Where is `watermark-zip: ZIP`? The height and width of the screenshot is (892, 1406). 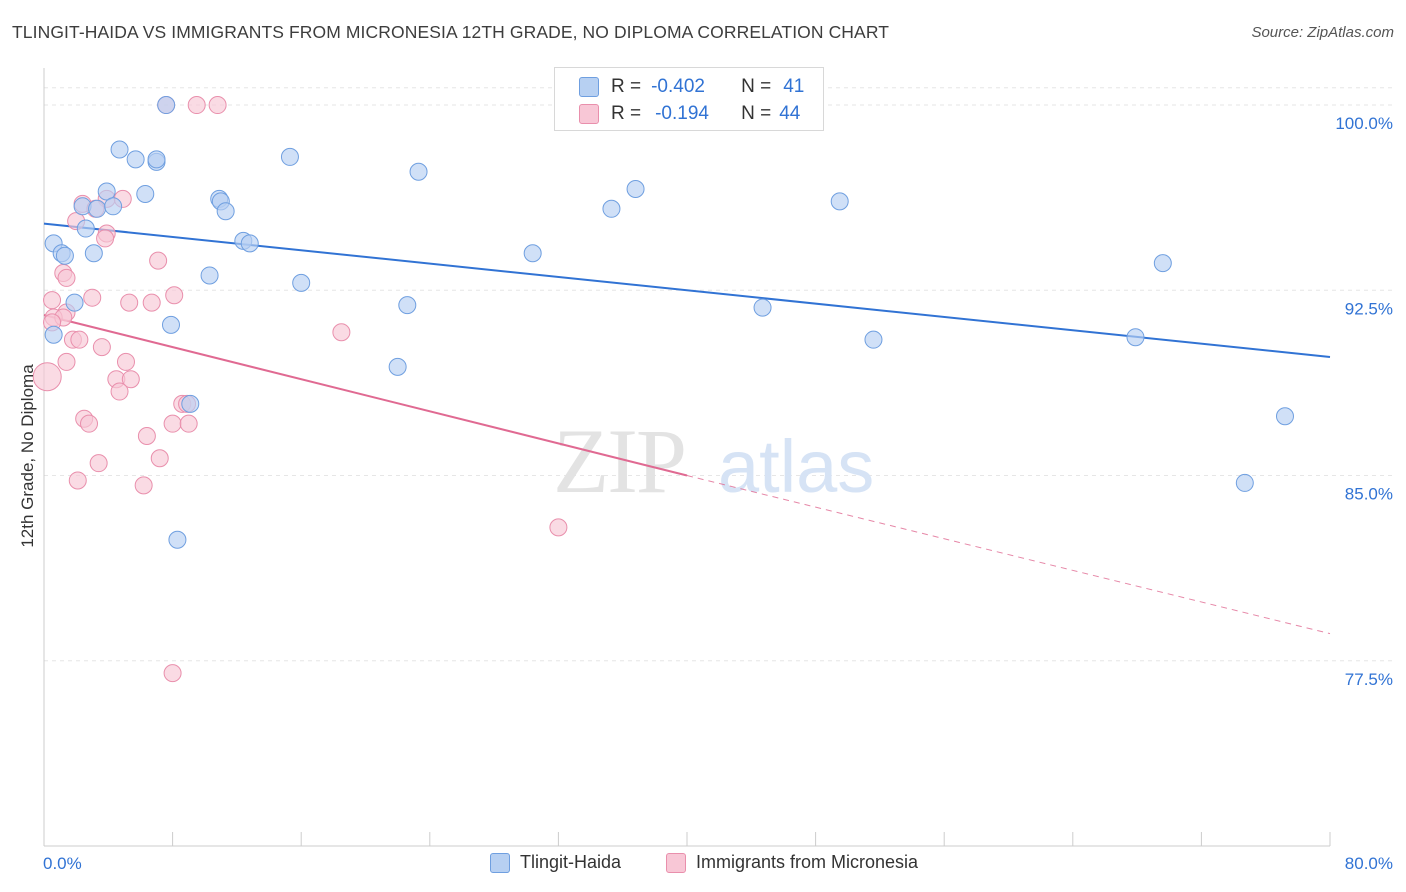
watermark-zip: ZIP is located at coordinates (619, 461).